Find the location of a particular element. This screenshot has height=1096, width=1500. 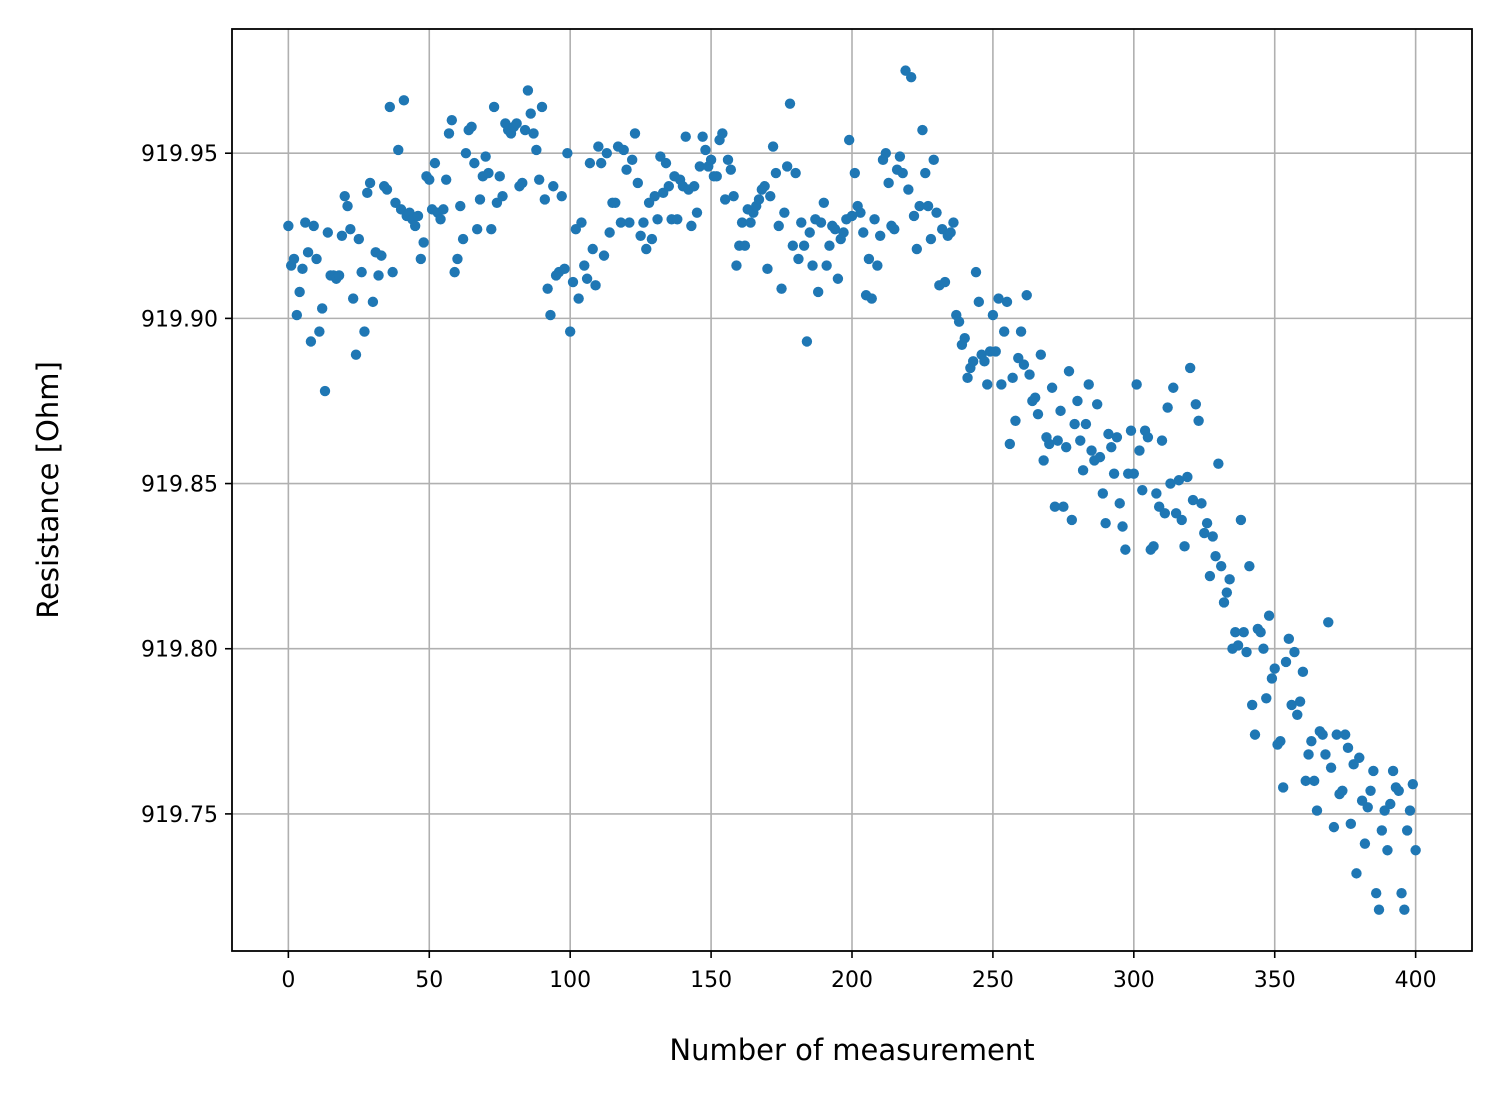

x-tick-label: 400 is located at coordinates (1416, 980).